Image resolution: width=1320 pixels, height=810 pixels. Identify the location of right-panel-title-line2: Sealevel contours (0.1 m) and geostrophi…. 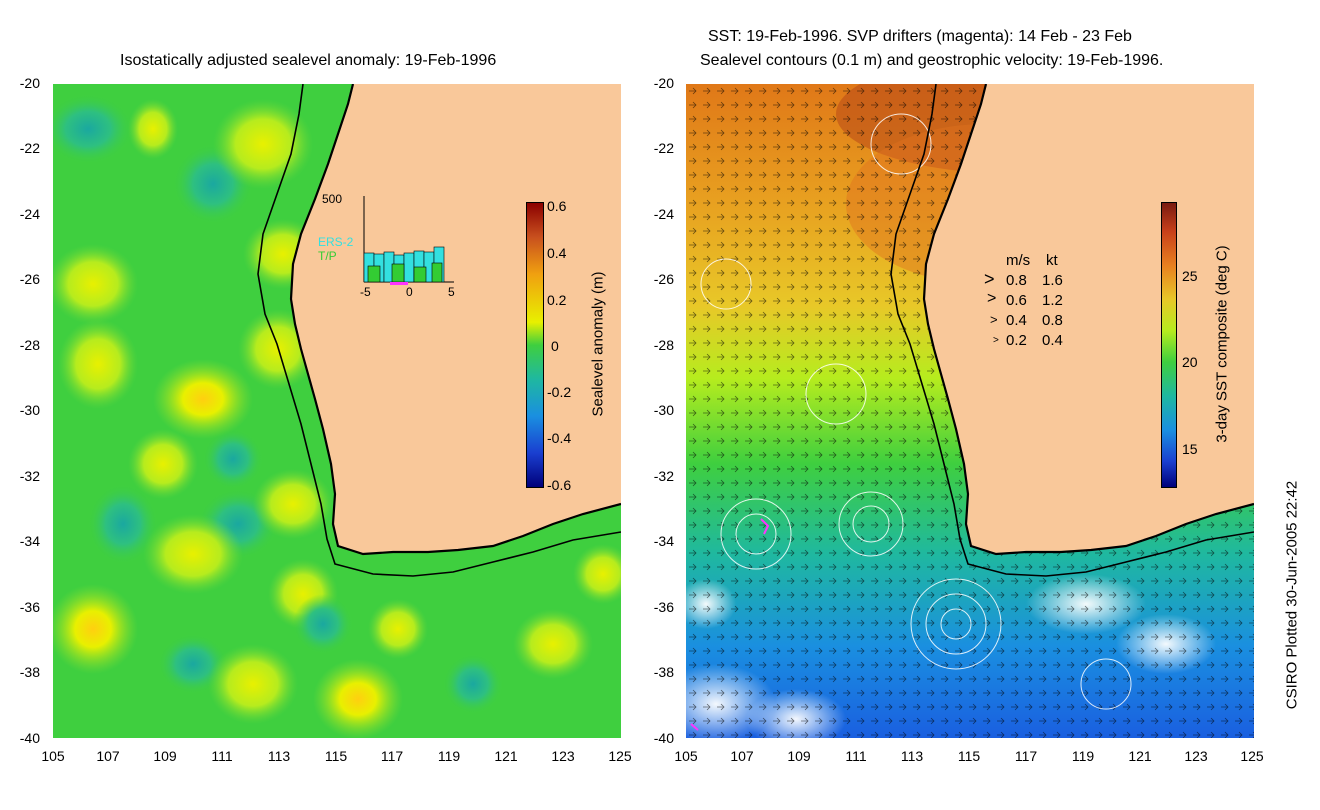
(932, 60).